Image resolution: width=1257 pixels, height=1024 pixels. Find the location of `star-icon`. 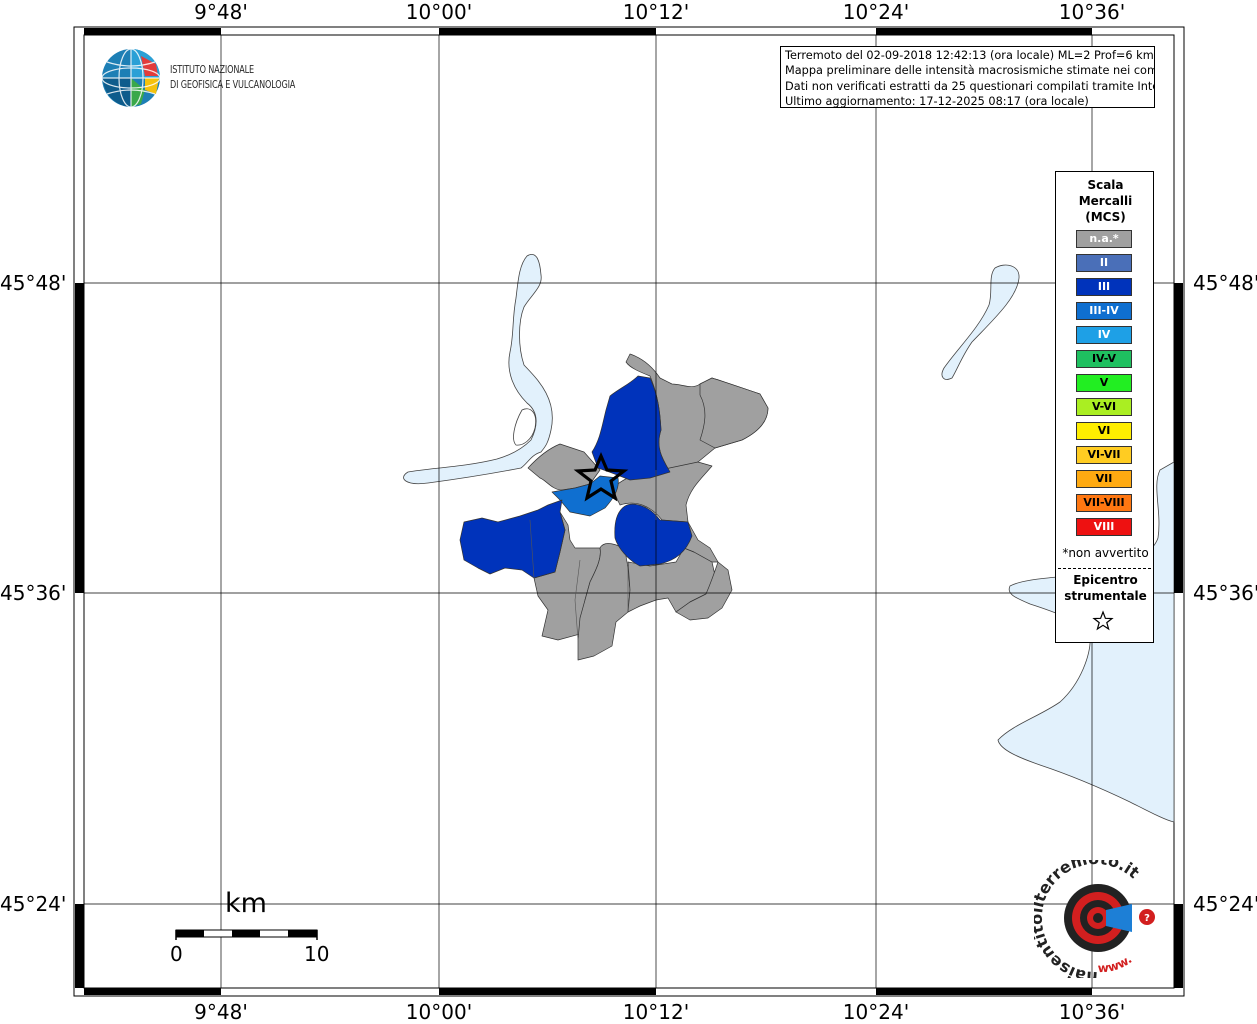

star-icon is located at coordinates (1103, 620).